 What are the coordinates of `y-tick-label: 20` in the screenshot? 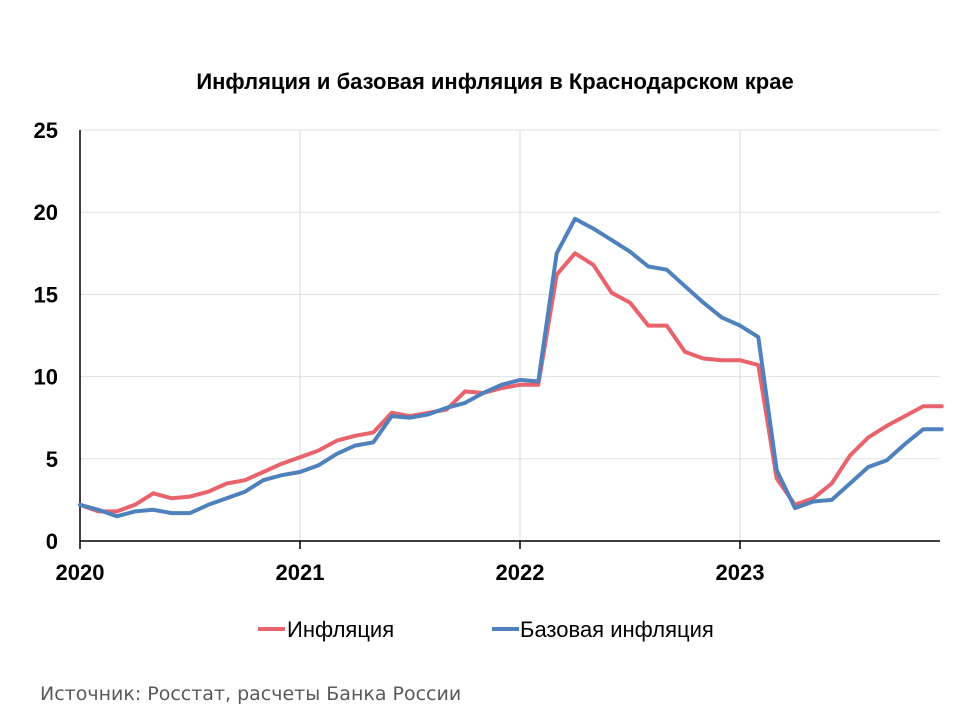 It's located at (46, 212).